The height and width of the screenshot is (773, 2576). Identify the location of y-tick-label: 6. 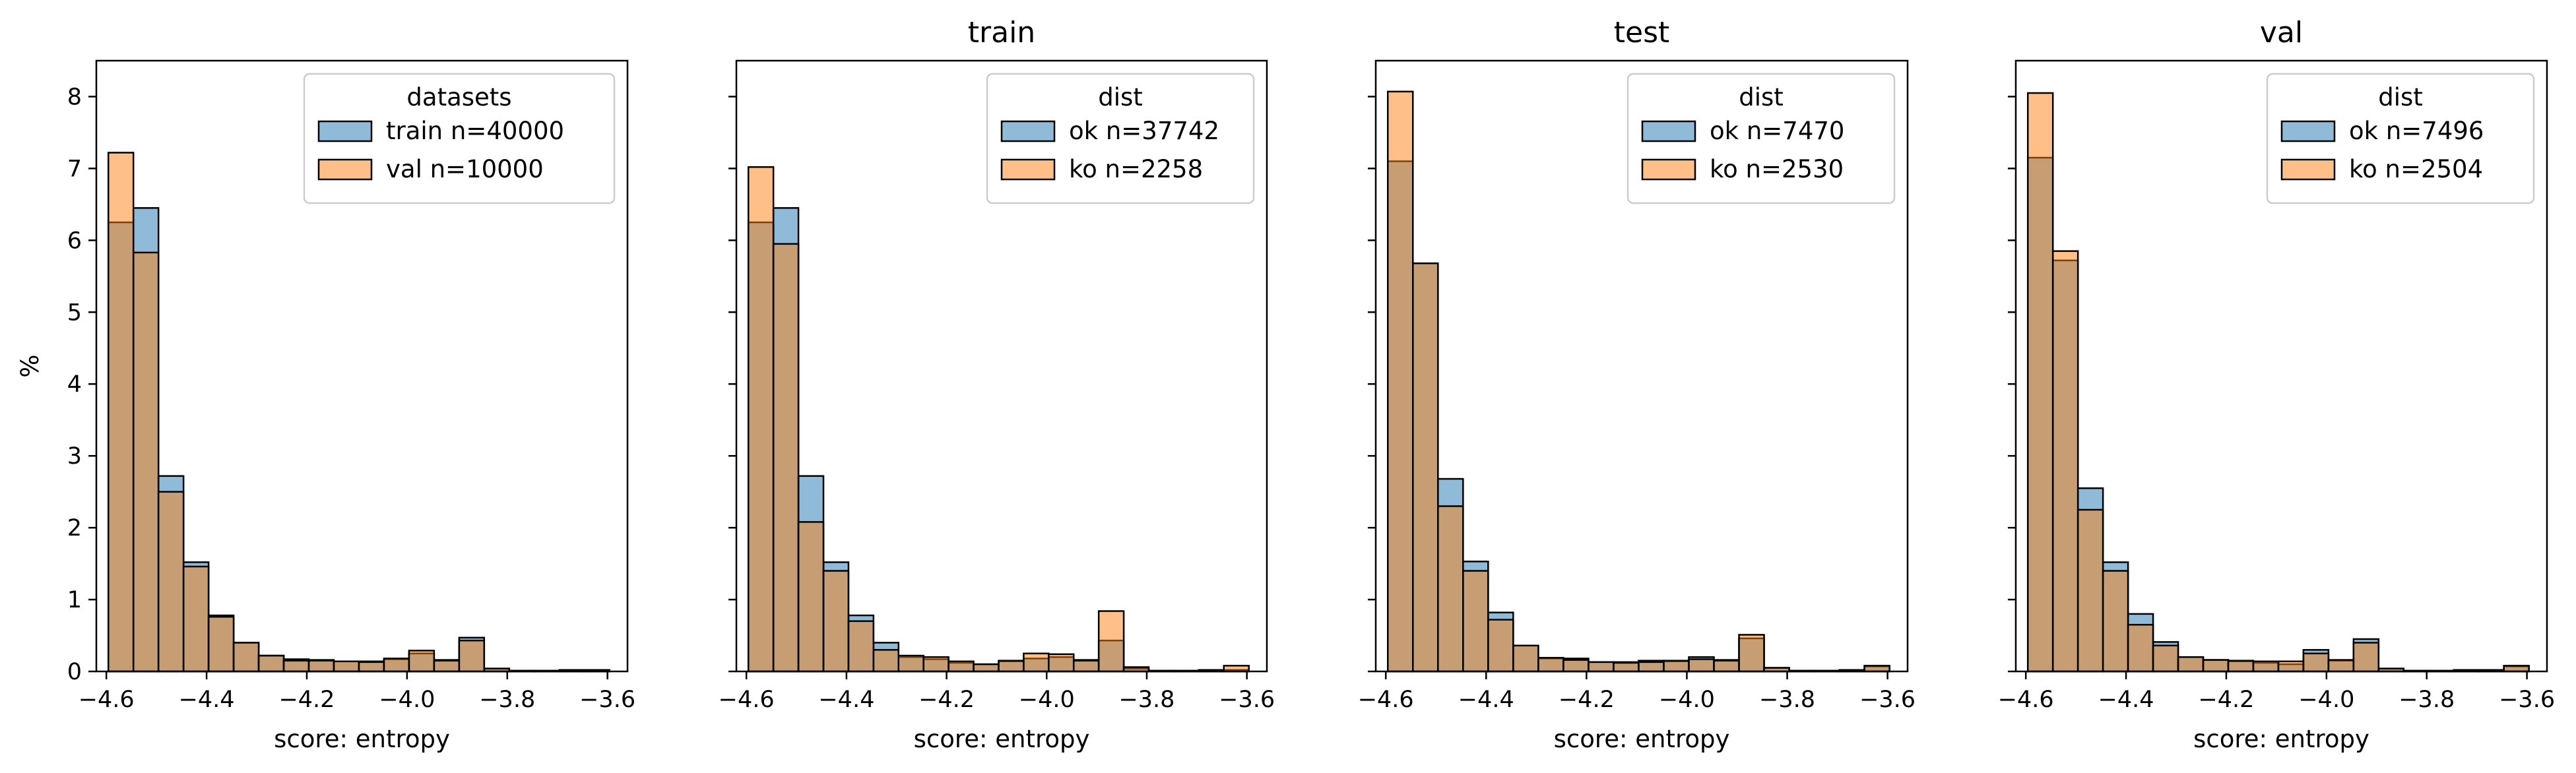
(74, 241).